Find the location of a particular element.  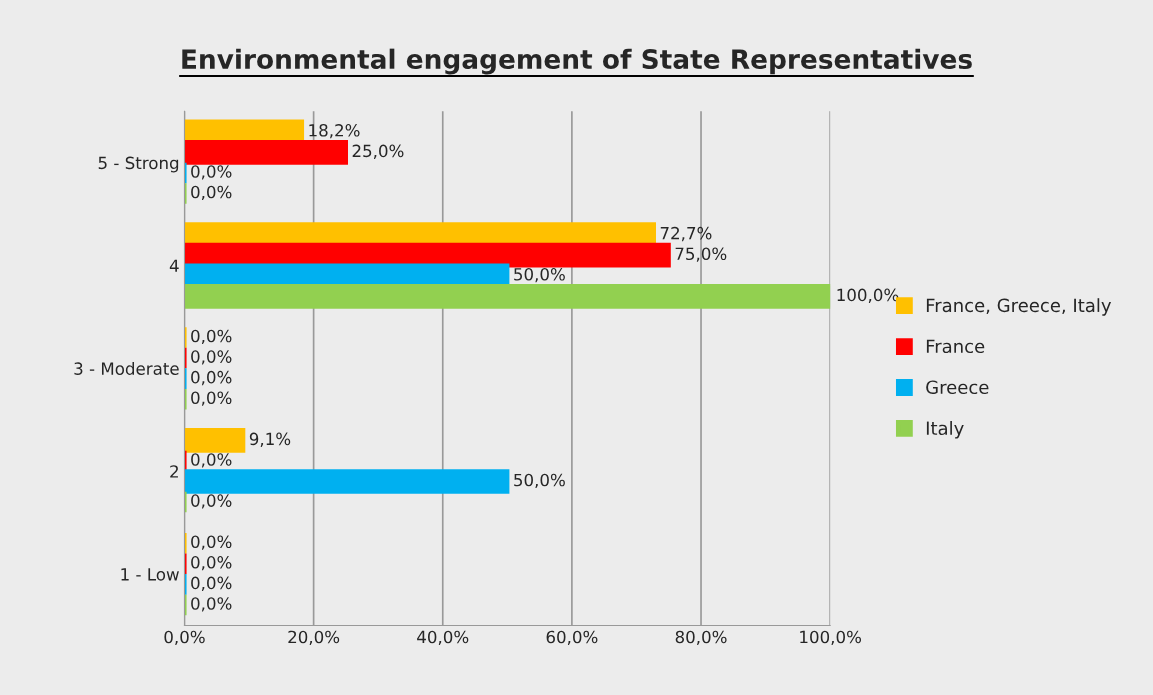

data-label: 75,0% is located at coordinates (701, 254).